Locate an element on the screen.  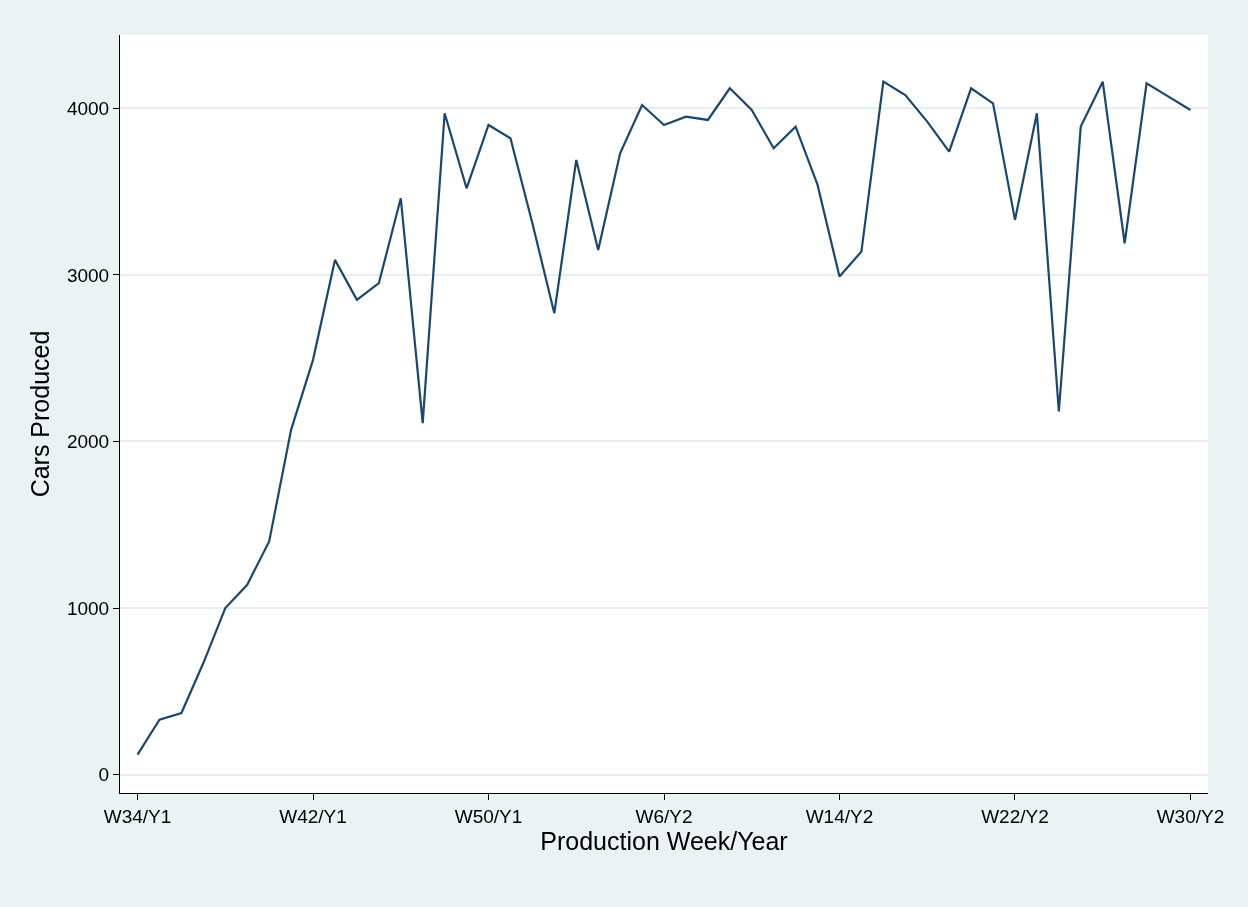
y-tick-label: 0 is located at coordinates (104, 775).